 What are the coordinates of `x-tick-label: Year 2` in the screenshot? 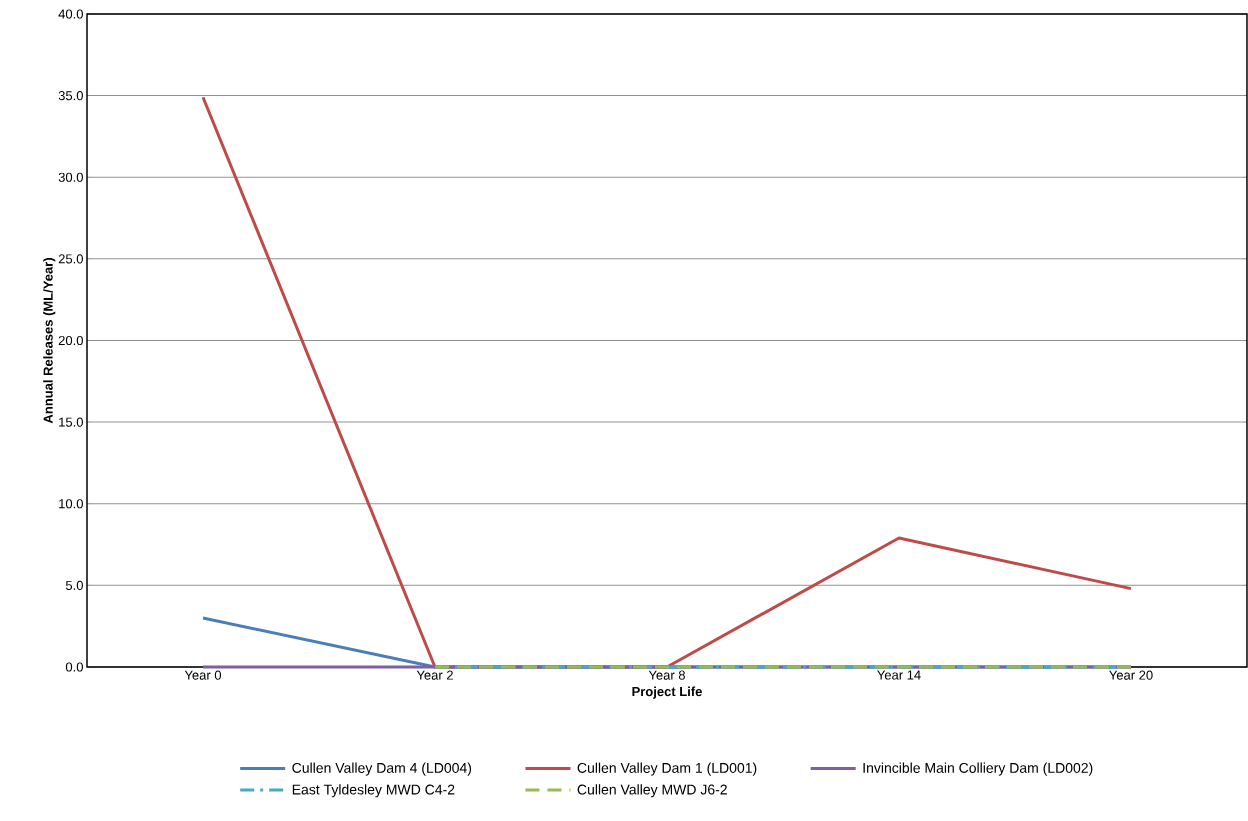 It's located at (434, 675).